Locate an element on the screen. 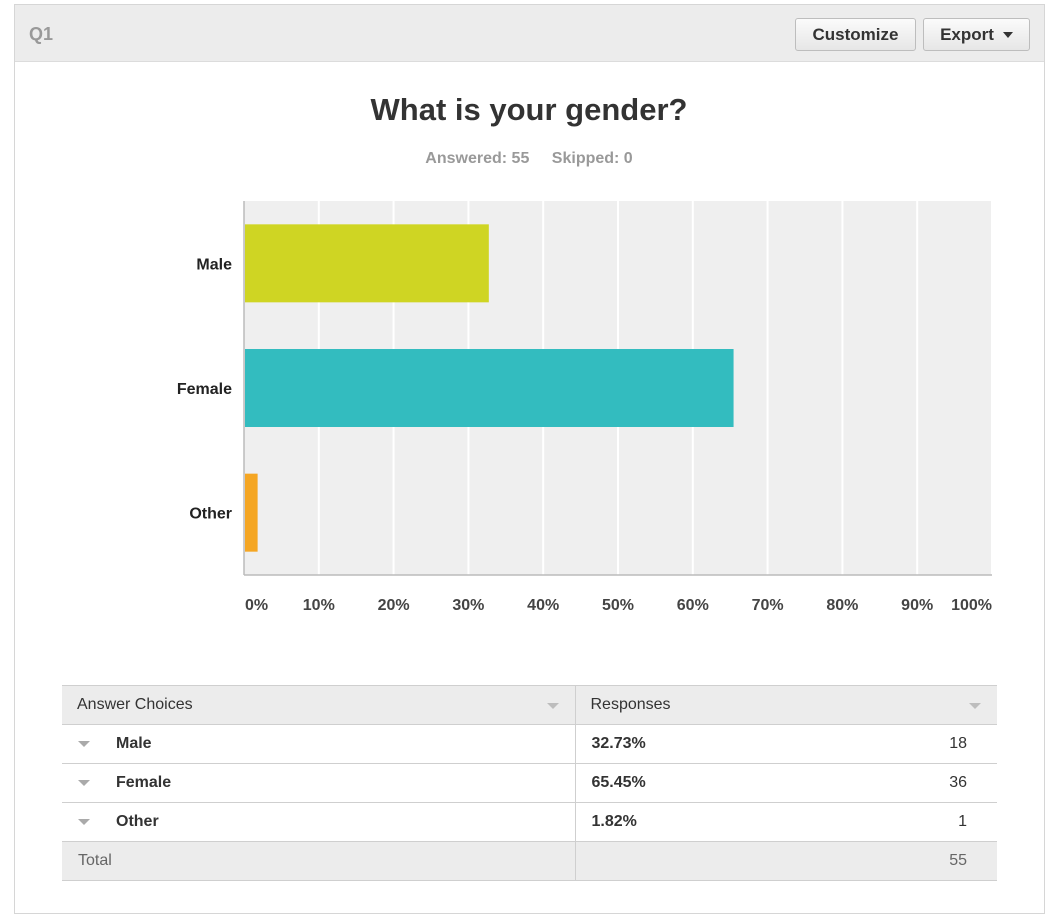 This screenshot has width=1054, height=914. y-category-label: Other is located at coordinates (210, 514).